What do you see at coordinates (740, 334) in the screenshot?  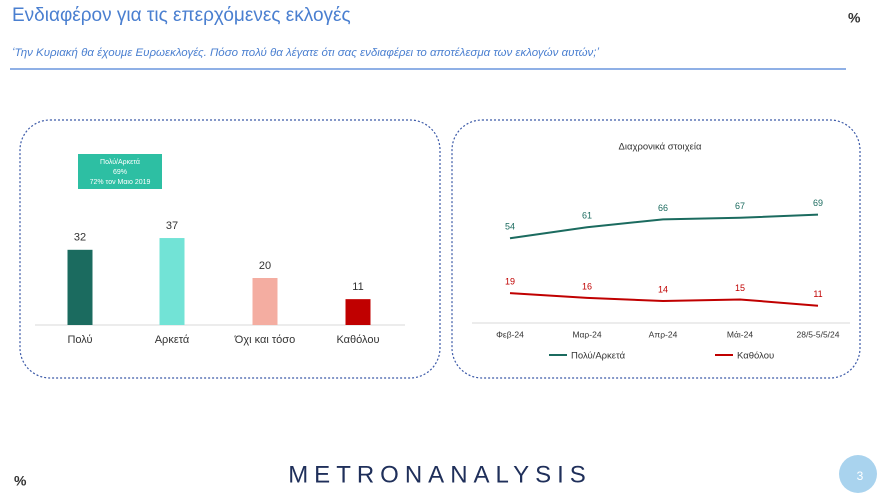 I see `x-tick-label: Μάι-24` at bounding box center [740, 334].